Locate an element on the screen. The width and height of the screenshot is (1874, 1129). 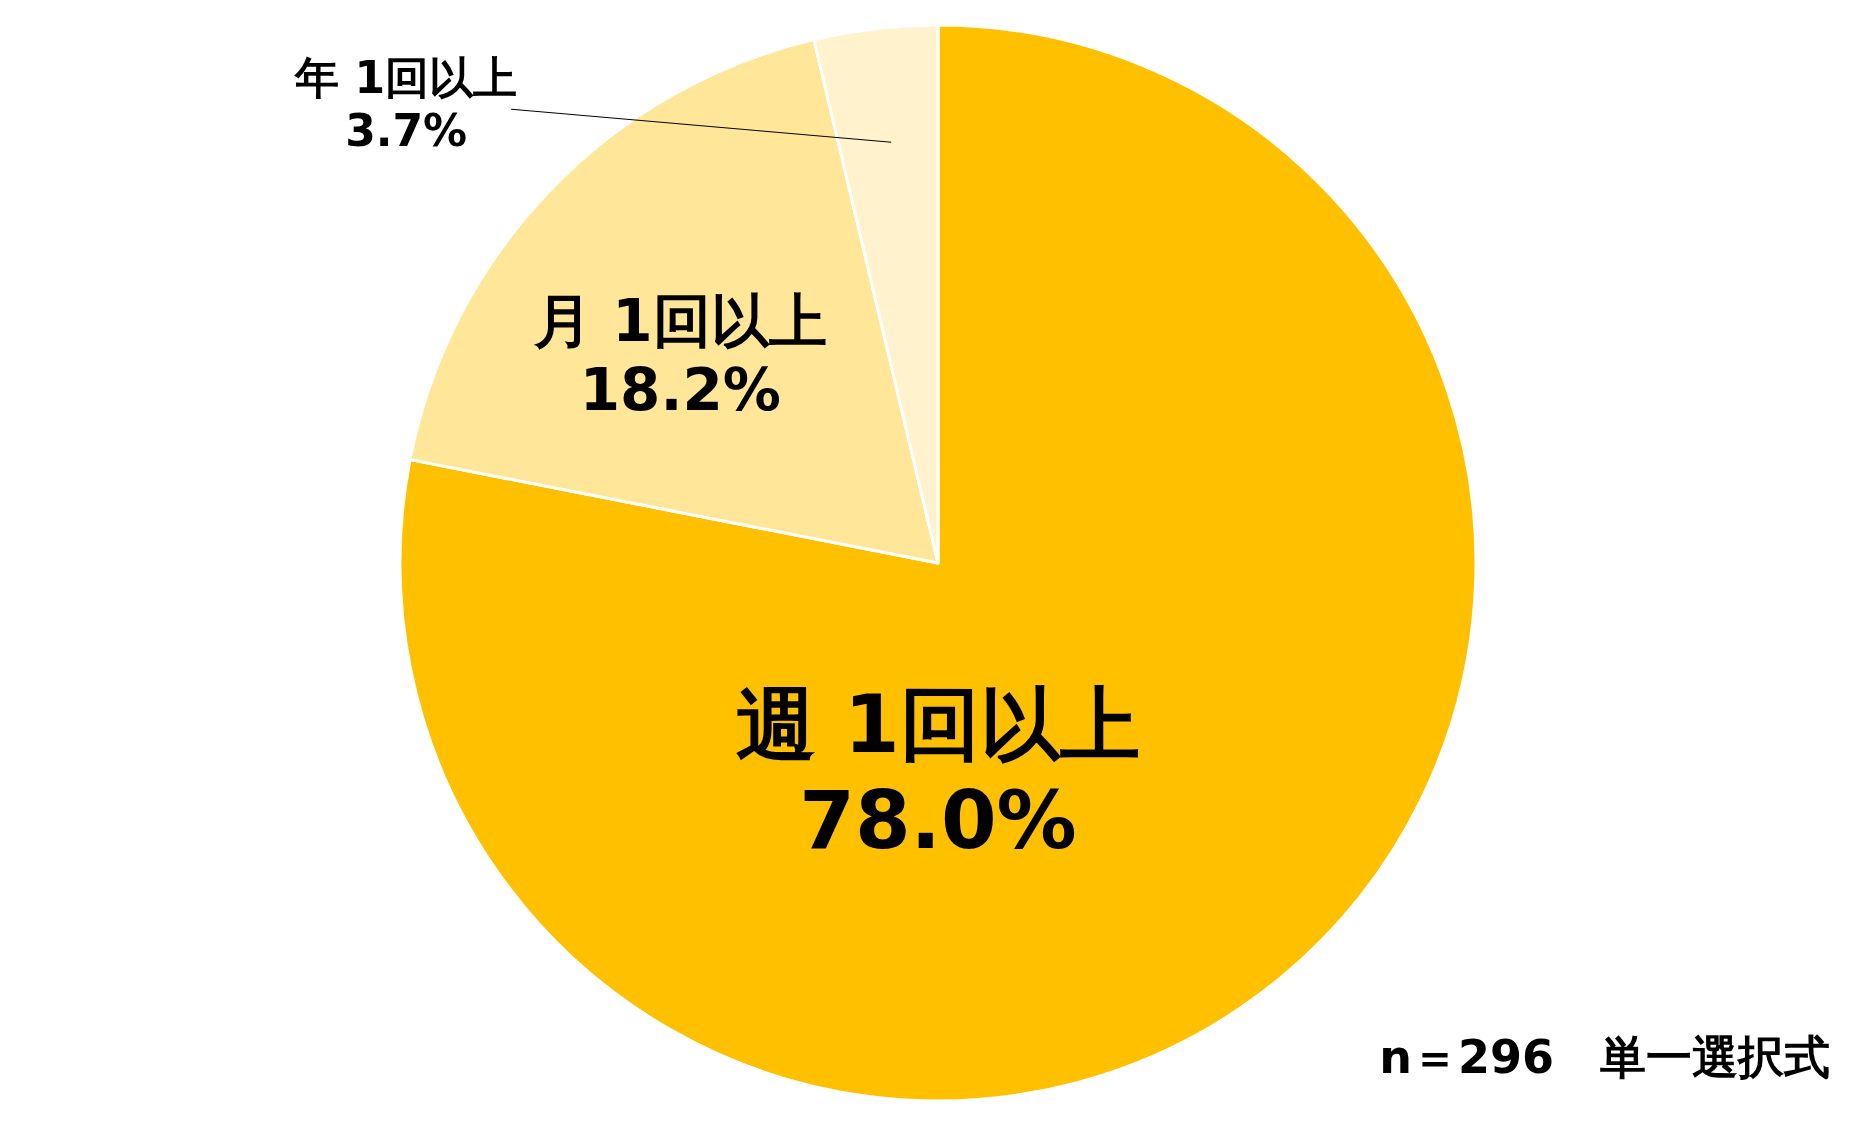
data-label: 18.2% is located at coordinates (680, 390).